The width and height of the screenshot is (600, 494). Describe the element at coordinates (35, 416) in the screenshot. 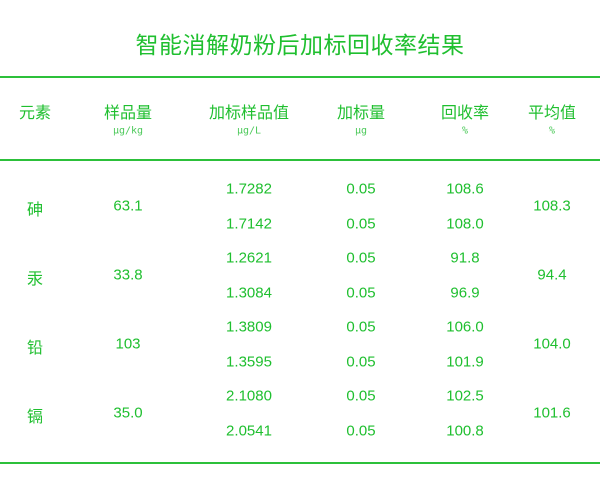

I see `element-cell: 镉` at that location.